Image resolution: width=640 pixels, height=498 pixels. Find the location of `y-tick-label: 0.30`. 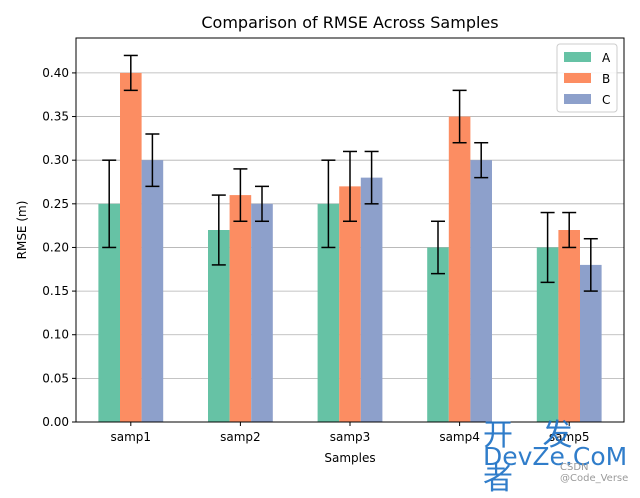

y-tick-label: 0.30 is located at coordinates (55, 160).